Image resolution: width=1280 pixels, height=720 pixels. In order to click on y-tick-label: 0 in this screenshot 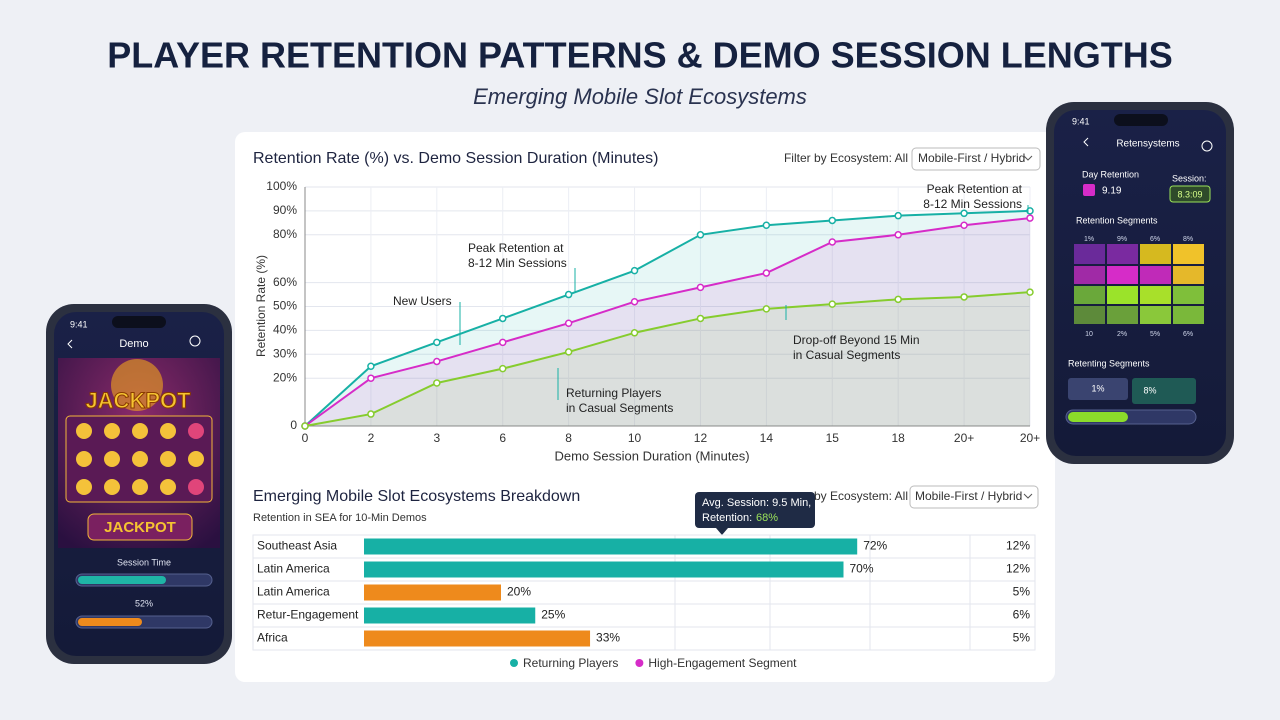, I will do `click(293, 425)`.